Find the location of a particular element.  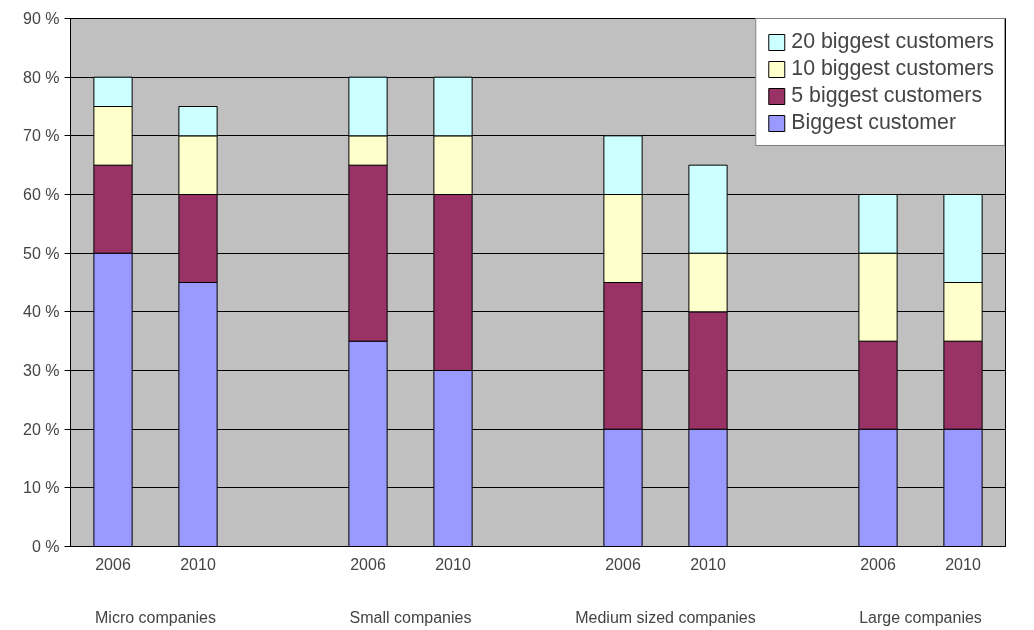

y-tick-label: 90 % is located at coordinates (41, 18).